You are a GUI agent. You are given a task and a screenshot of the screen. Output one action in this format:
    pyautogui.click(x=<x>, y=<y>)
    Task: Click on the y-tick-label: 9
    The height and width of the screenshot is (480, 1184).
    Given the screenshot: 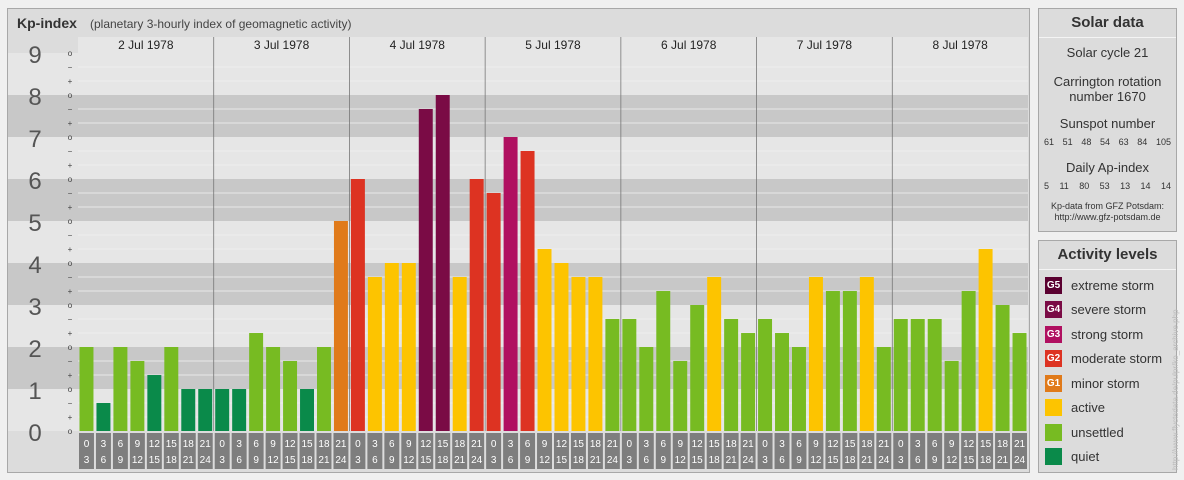 What is the action you would take?
    pyautogui.click(x=34, y=55)
    